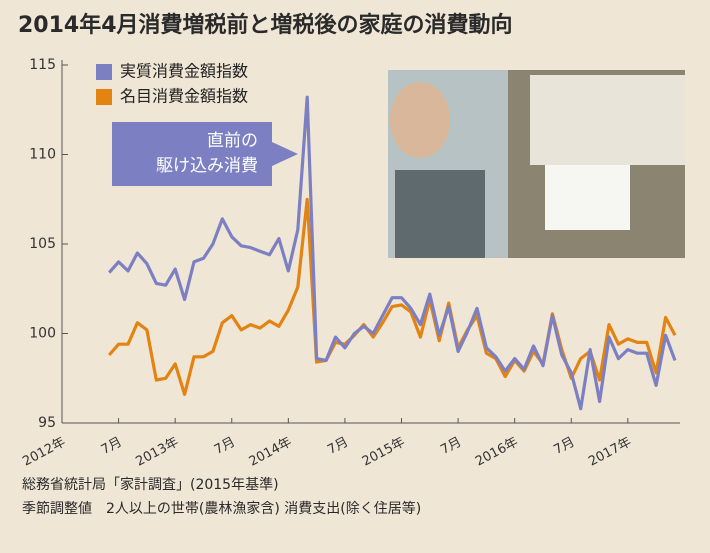 Image resolution: width=710 pixels, height=553 pixels. What do you see at coordinates (265, 25) in the screenshot?
I see `chart-title: 2014年4月消費増税前と増税後の家庭の消費動向` at bounding box center [265, 25].